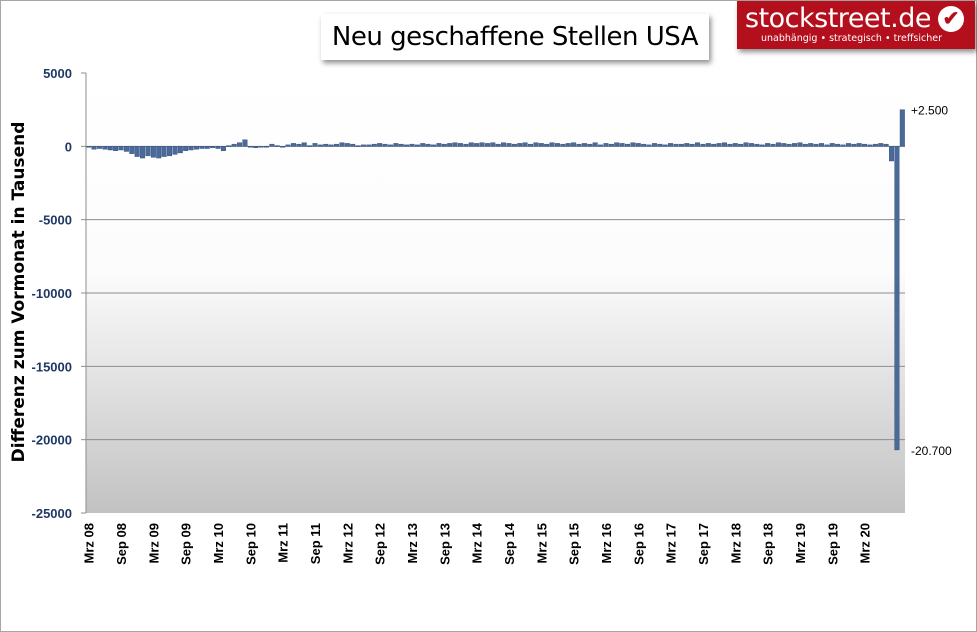 The height and width of the screenshot is (632, 977). What do you see at coordinates (380, 544) in the screenshot?
I see `x-tick-label: Sep 12` at bounding box center [380, 544].